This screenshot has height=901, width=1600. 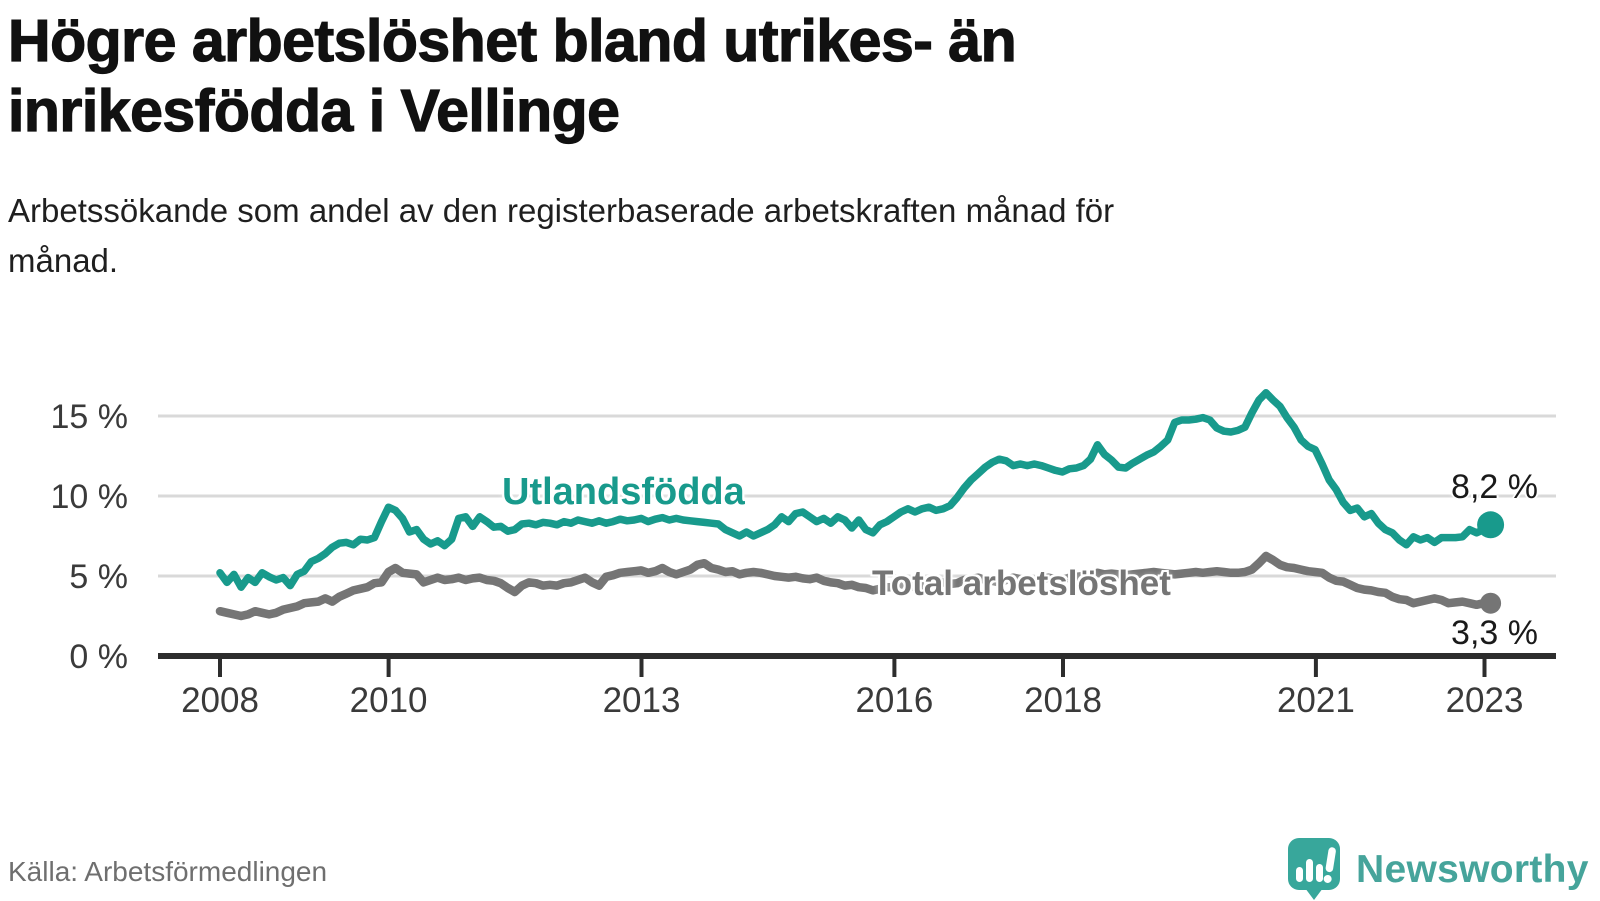 What do you see at coordinates (90, 417) in the screenshot?
I see `y-tick-label: 15 %` at bounding box center [90, 417].